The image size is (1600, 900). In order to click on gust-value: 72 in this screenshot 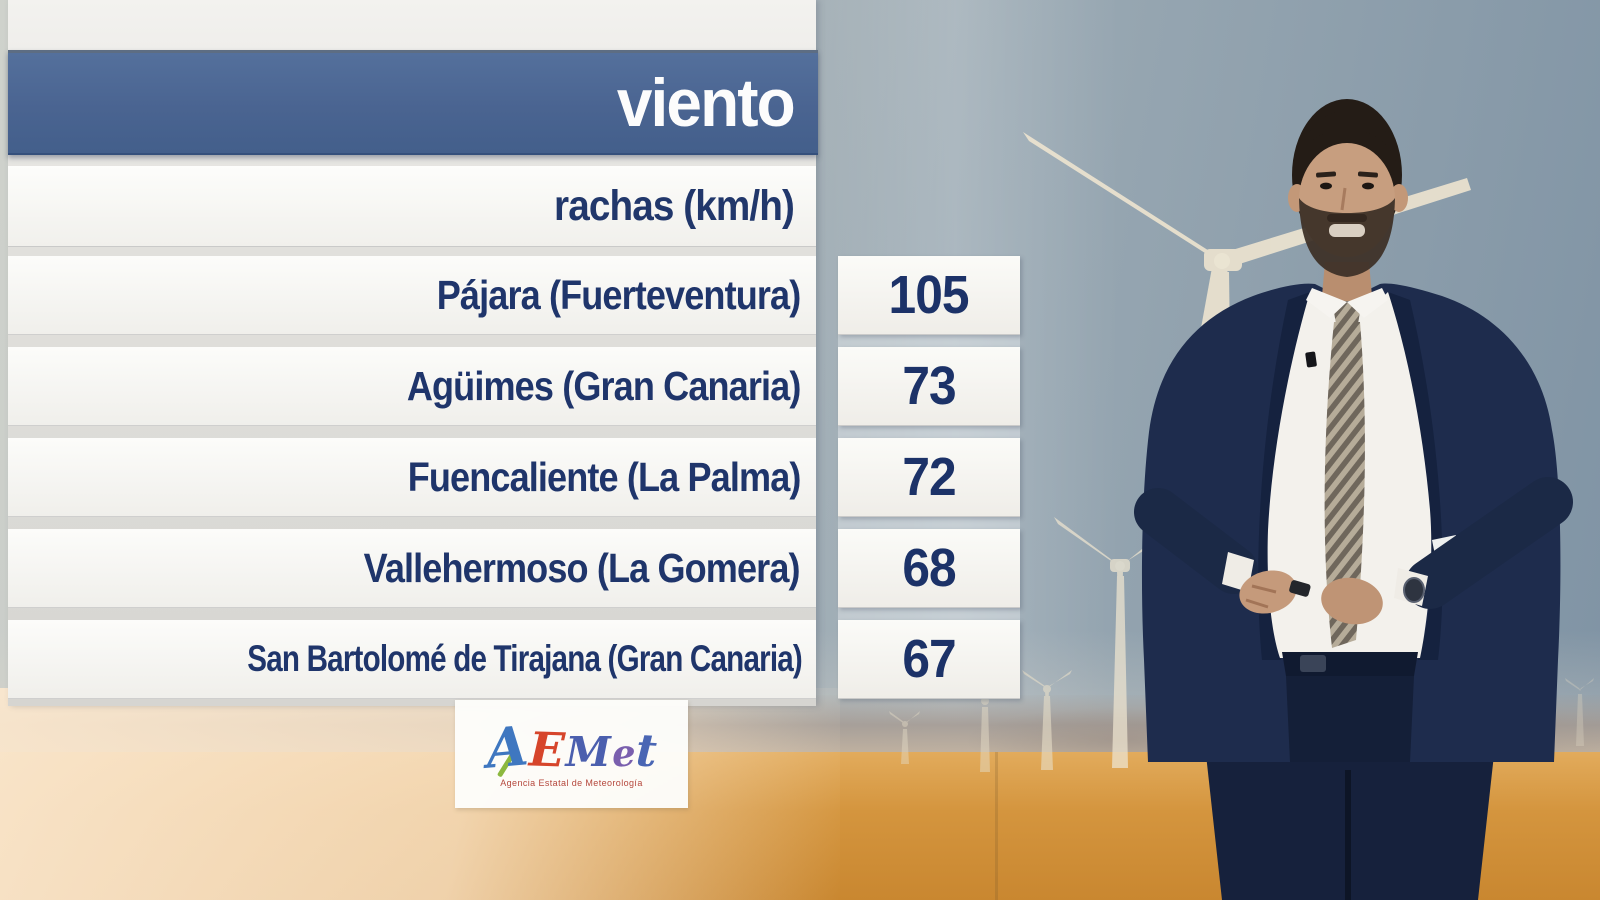, I will do `click(929, 477)`.